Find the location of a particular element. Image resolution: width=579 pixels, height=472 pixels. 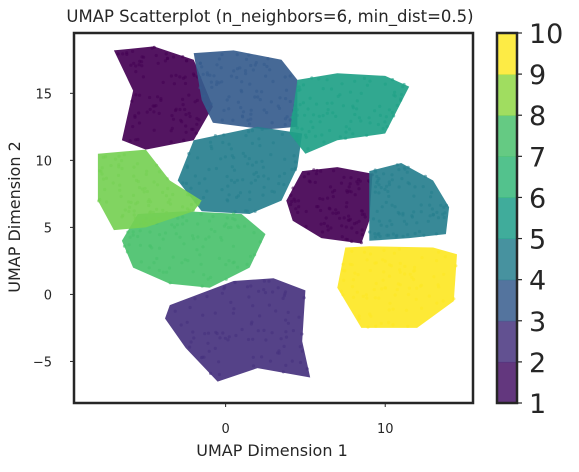

y-tick-label: 5 is located at coordinates (48, 228).